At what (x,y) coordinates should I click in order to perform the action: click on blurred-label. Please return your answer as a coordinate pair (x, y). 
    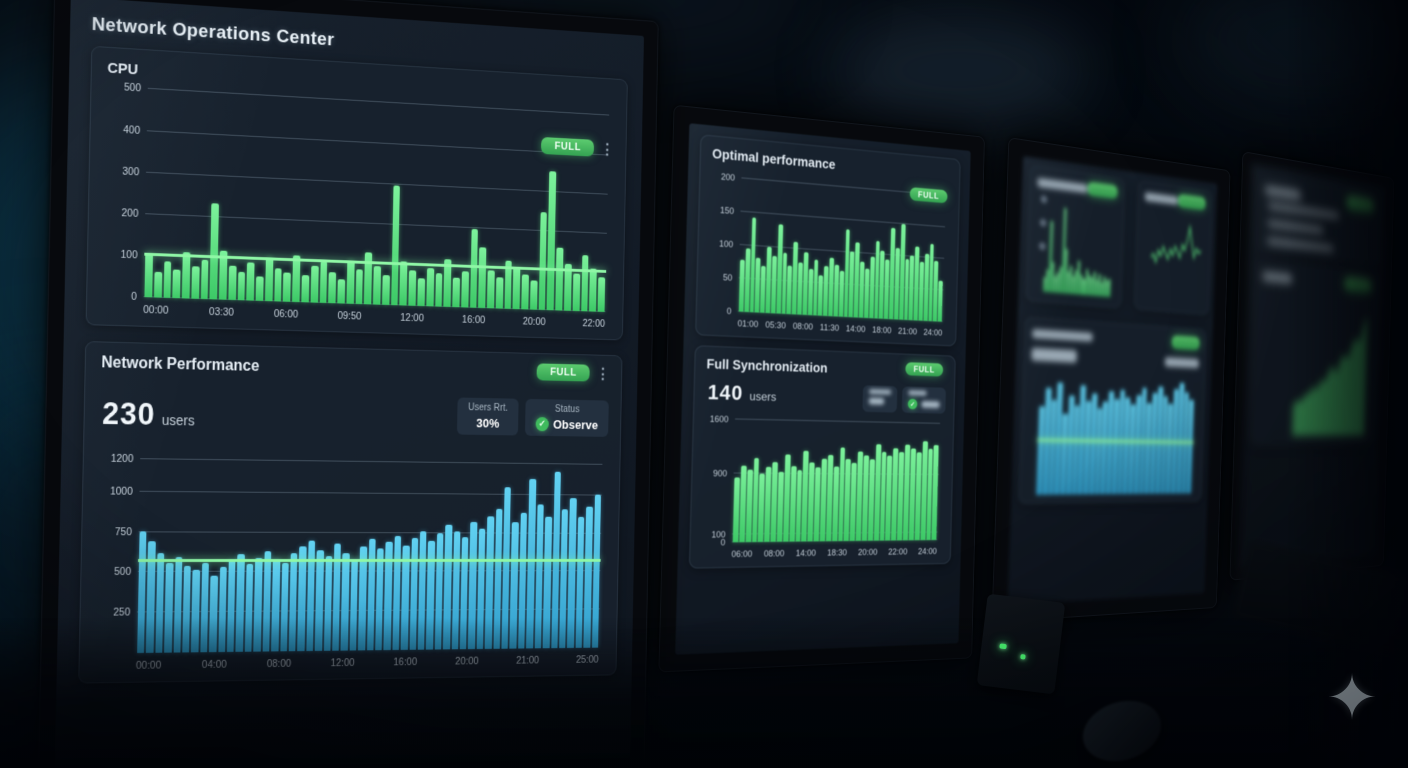
    Looking at the image, I should click on (880, 392).